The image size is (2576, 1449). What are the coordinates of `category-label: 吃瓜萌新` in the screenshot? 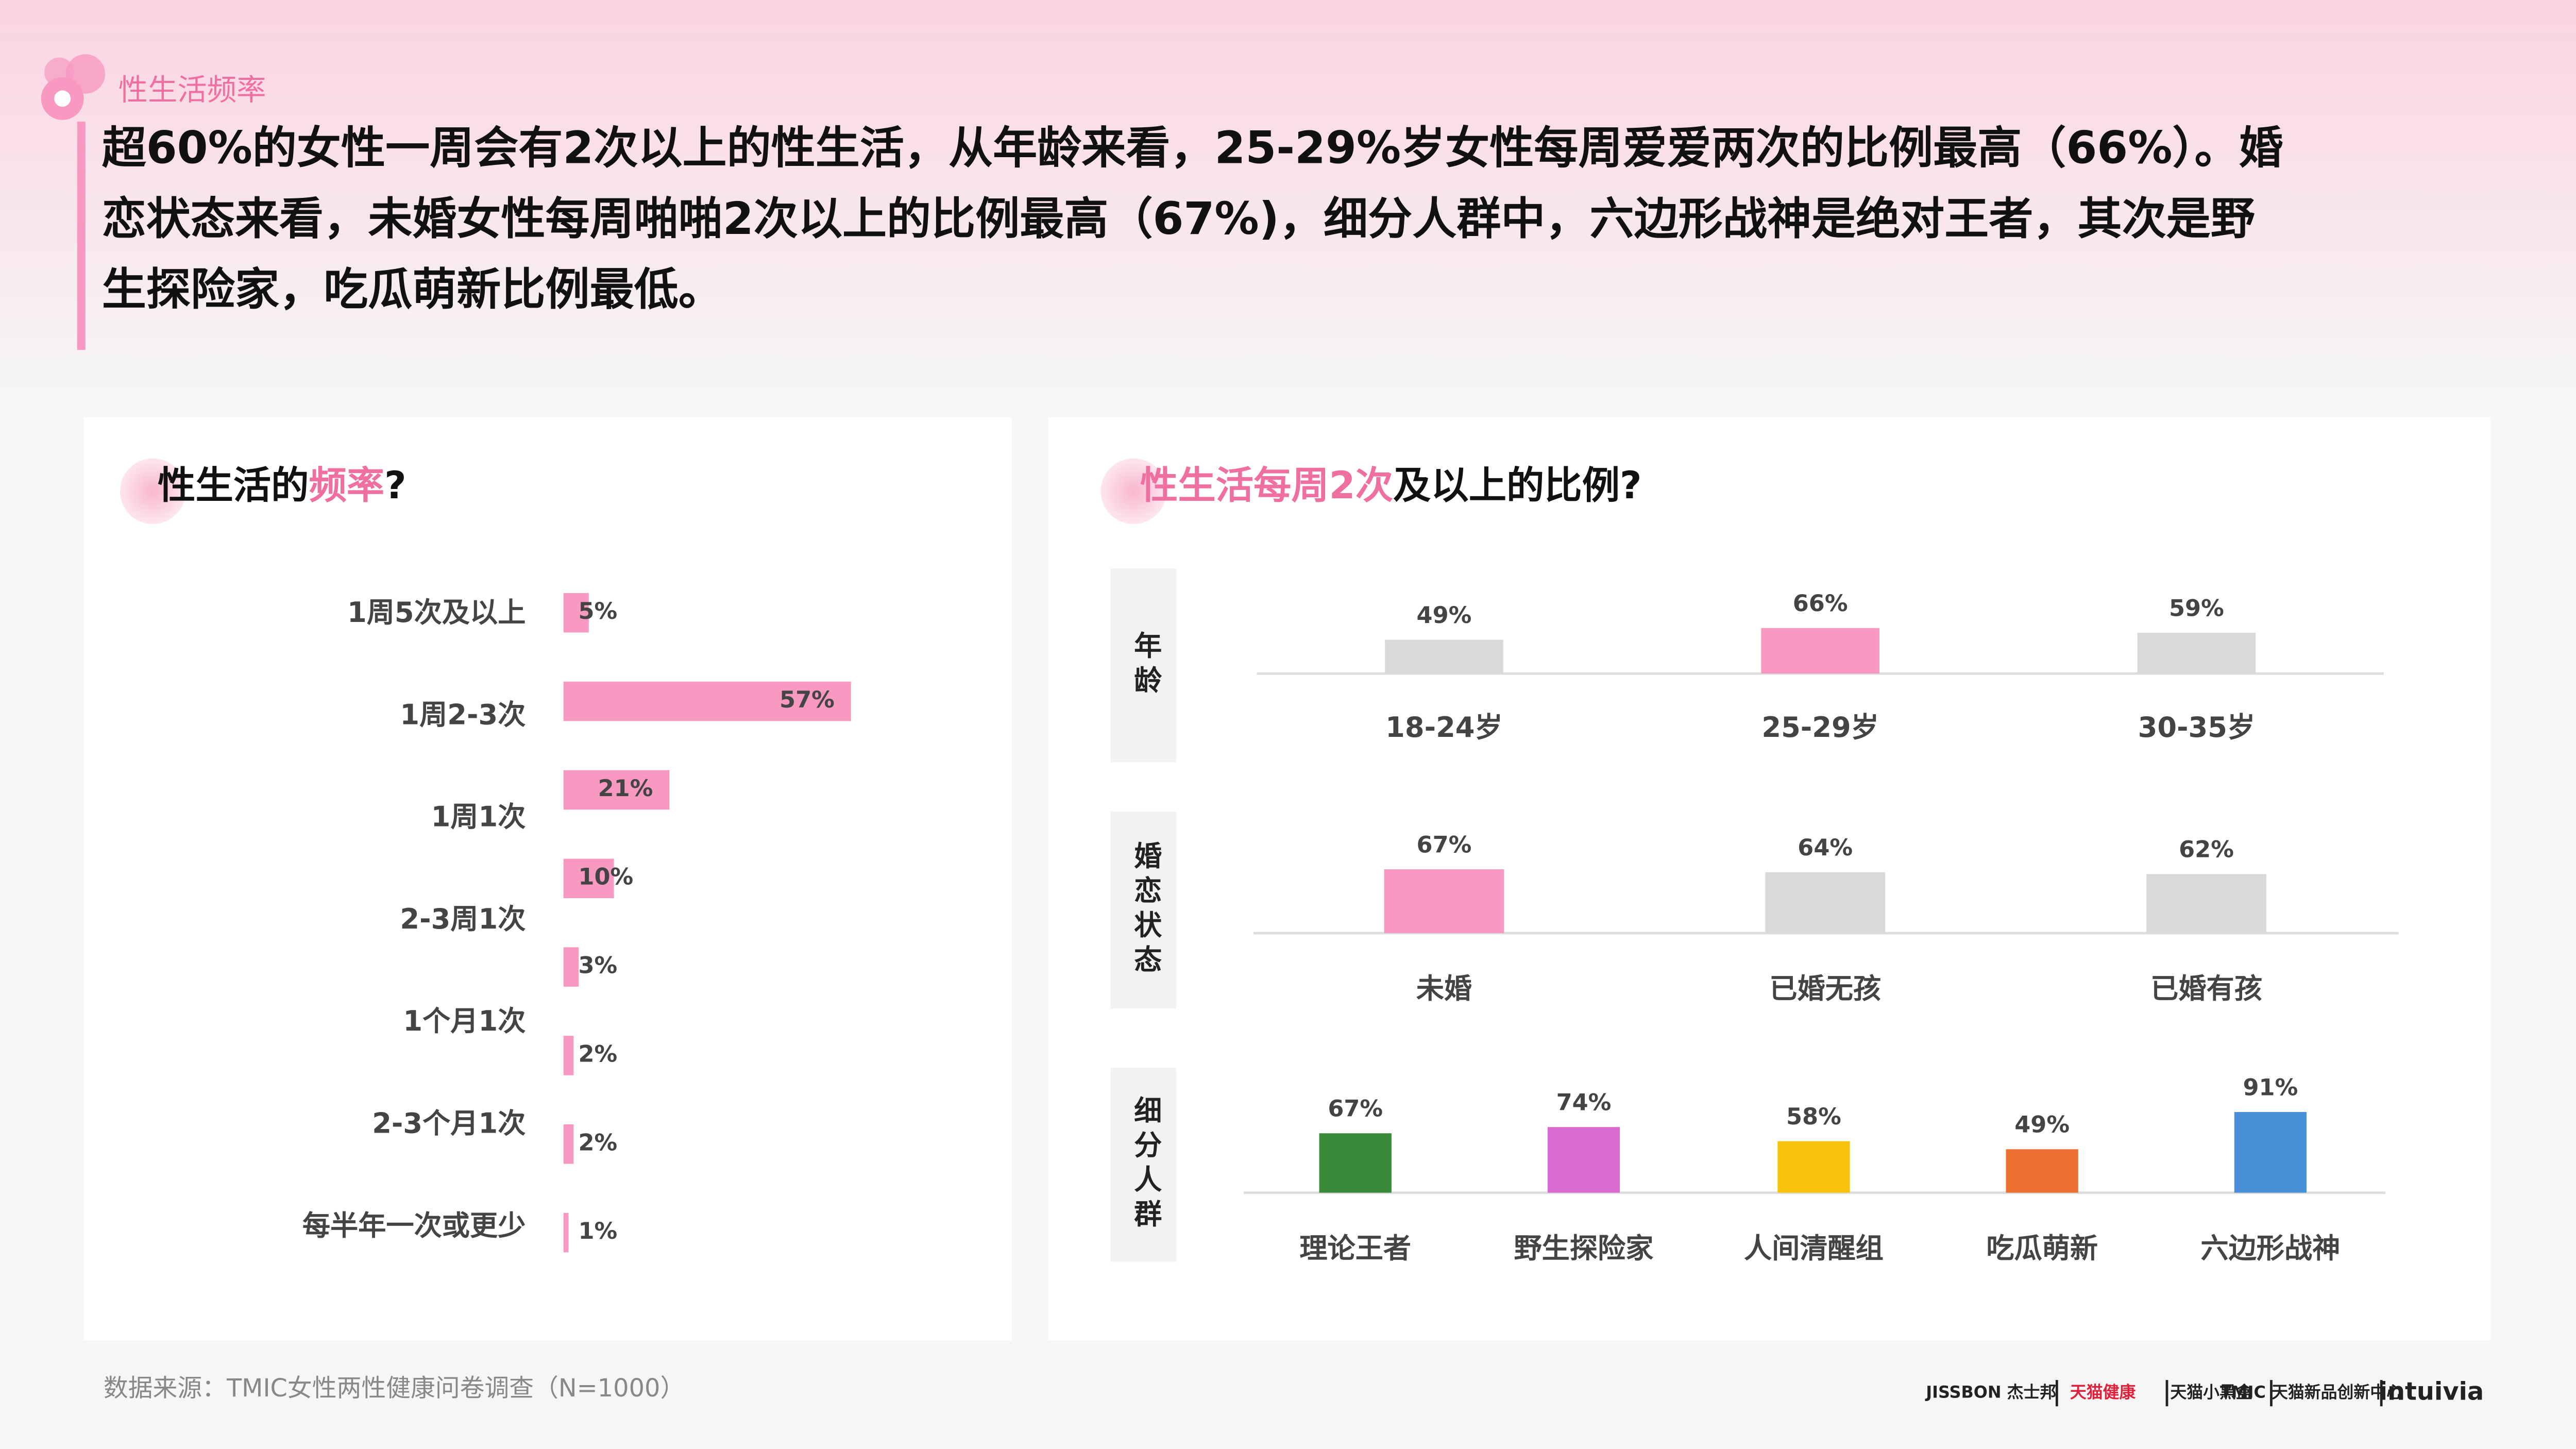 It's located at (2042, 1248).